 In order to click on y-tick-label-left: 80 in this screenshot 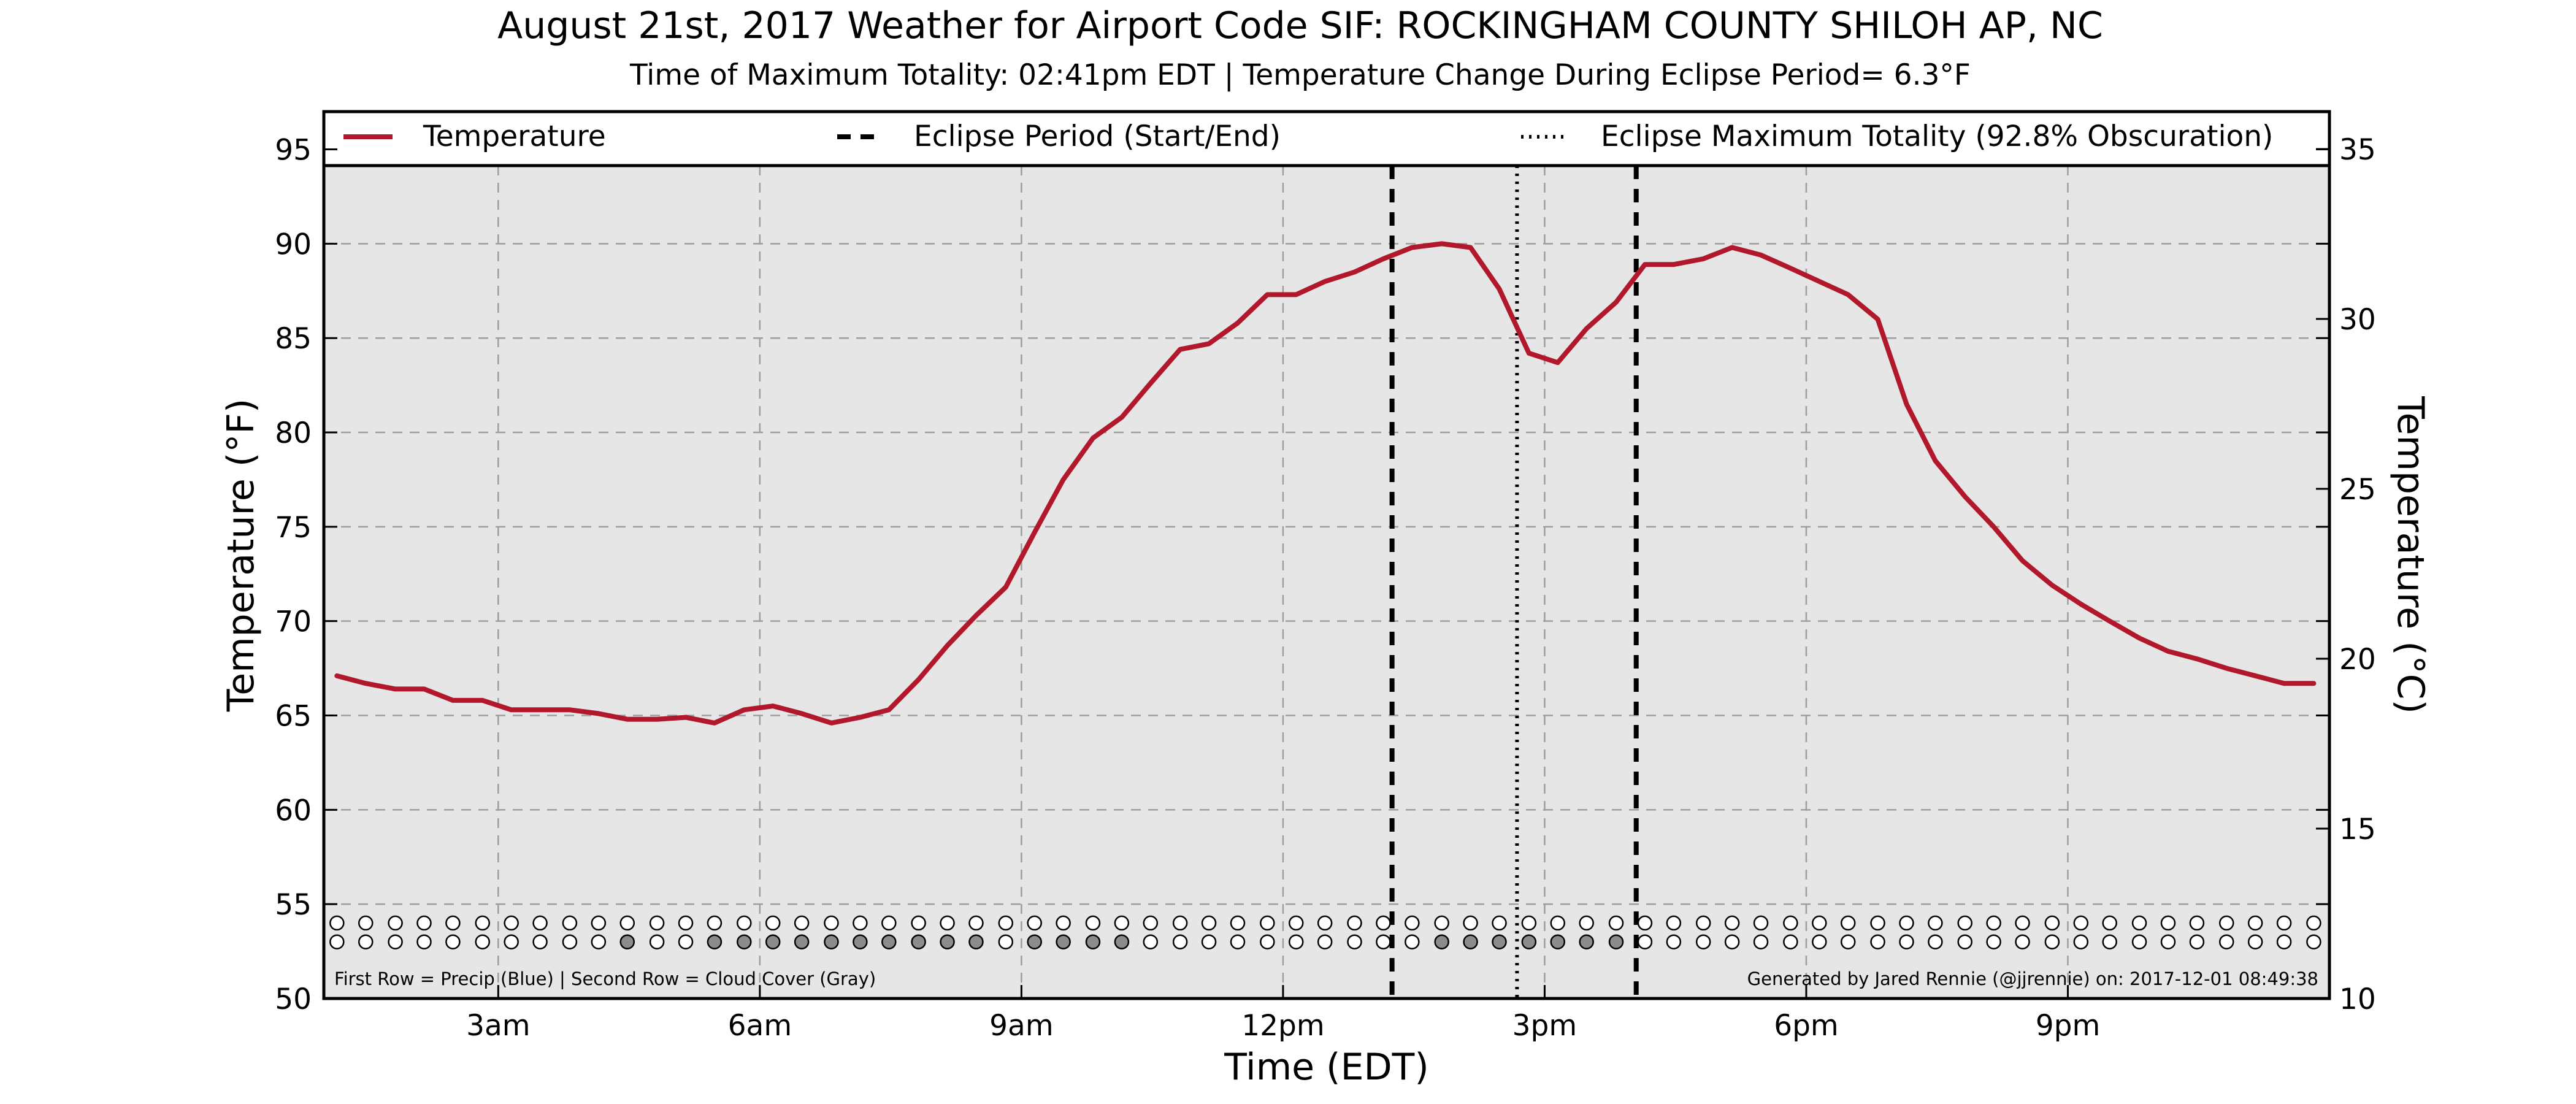, I will do `click(293, 433)`.